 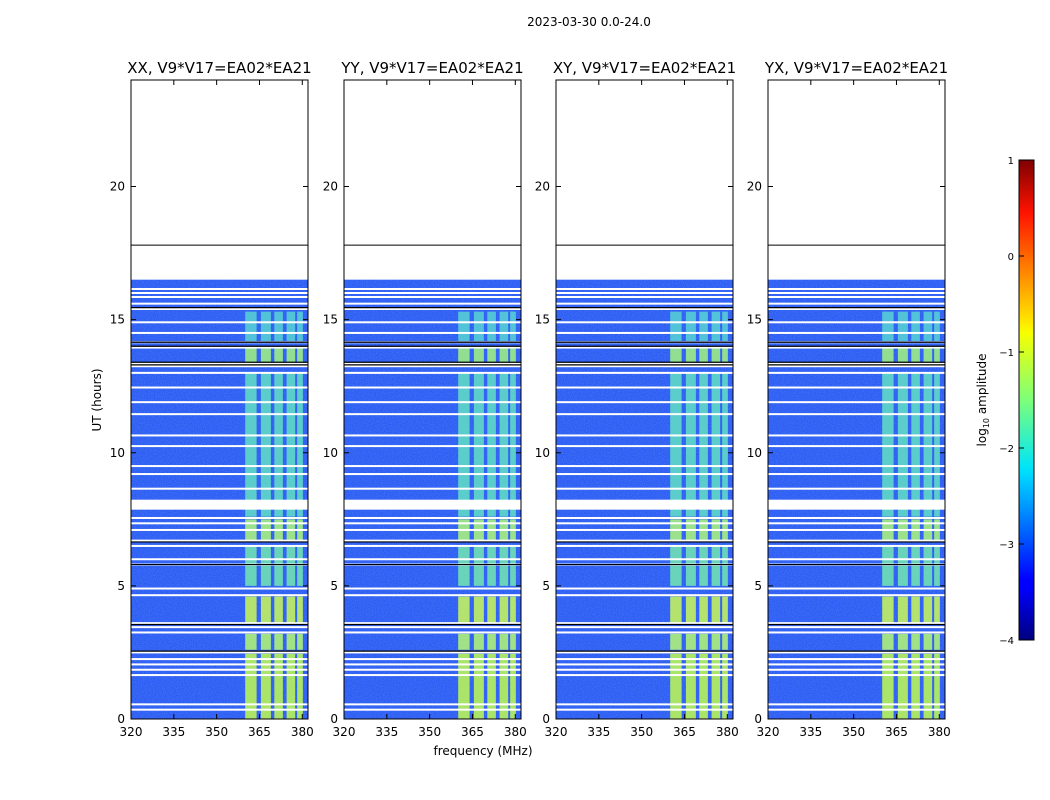 I want to click on colorbar-label-rest: amplitude, so click(x=982, y=386).